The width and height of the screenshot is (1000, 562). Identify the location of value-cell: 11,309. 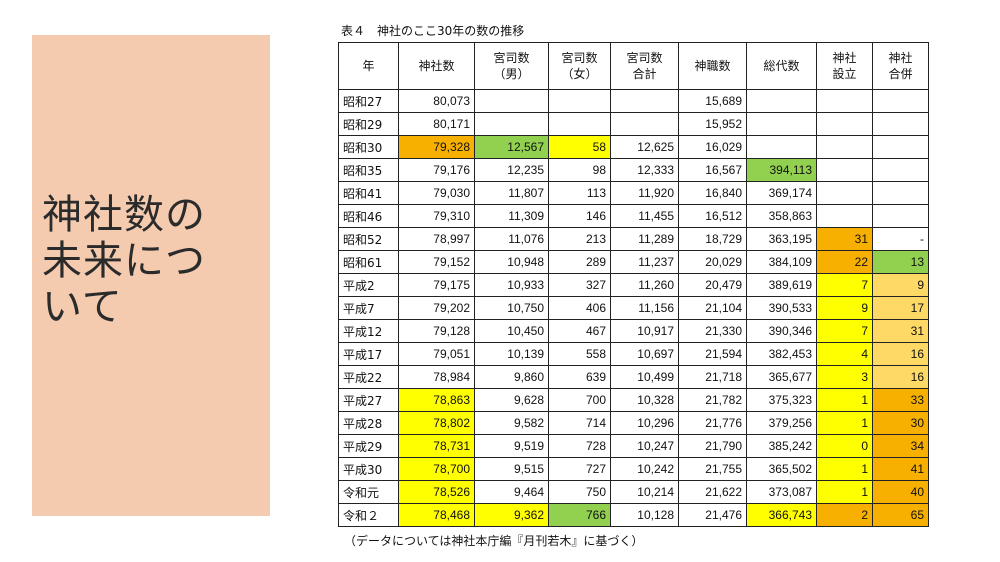
(511, 216).